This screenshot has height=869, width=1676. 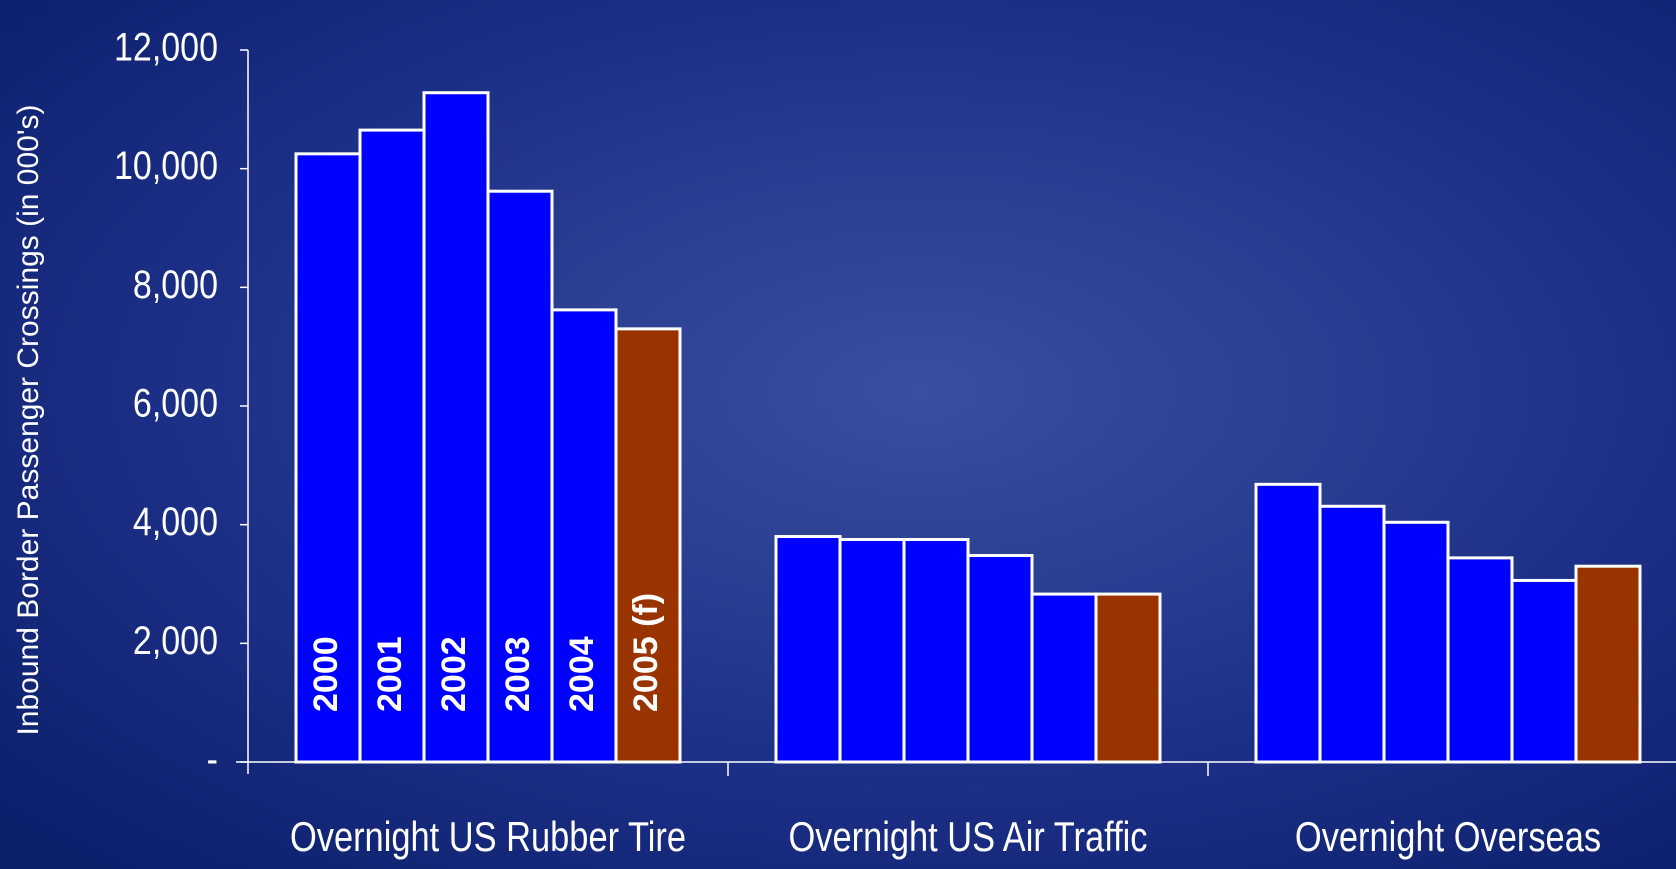 What do you see at coordinates (175, 283) in the screenshot?
I see `y-tick-label: 8,000` at bounding box center [175, 283].